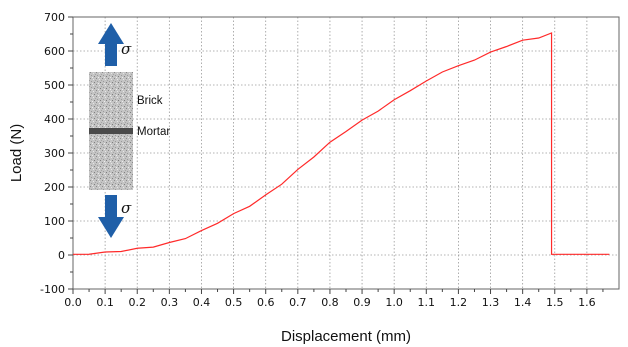  I want to click on y-tick-label: 100, so click(54, 221).